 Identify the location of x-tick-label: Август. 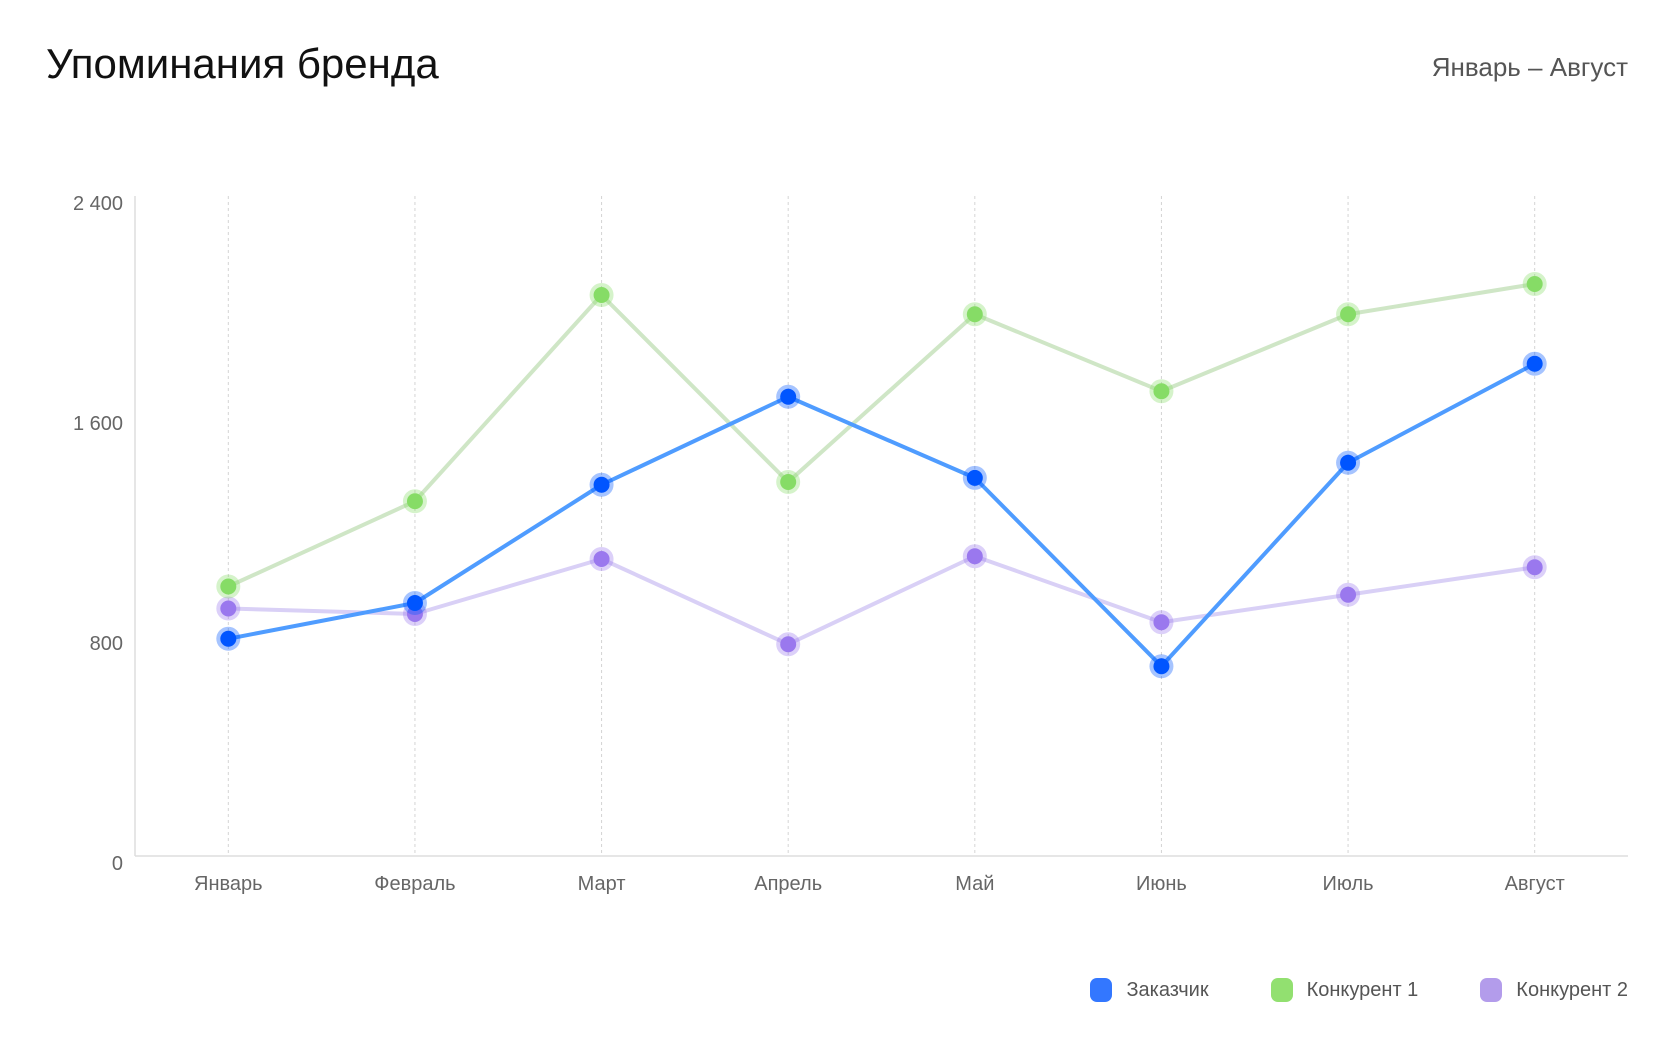
(1535, 884).